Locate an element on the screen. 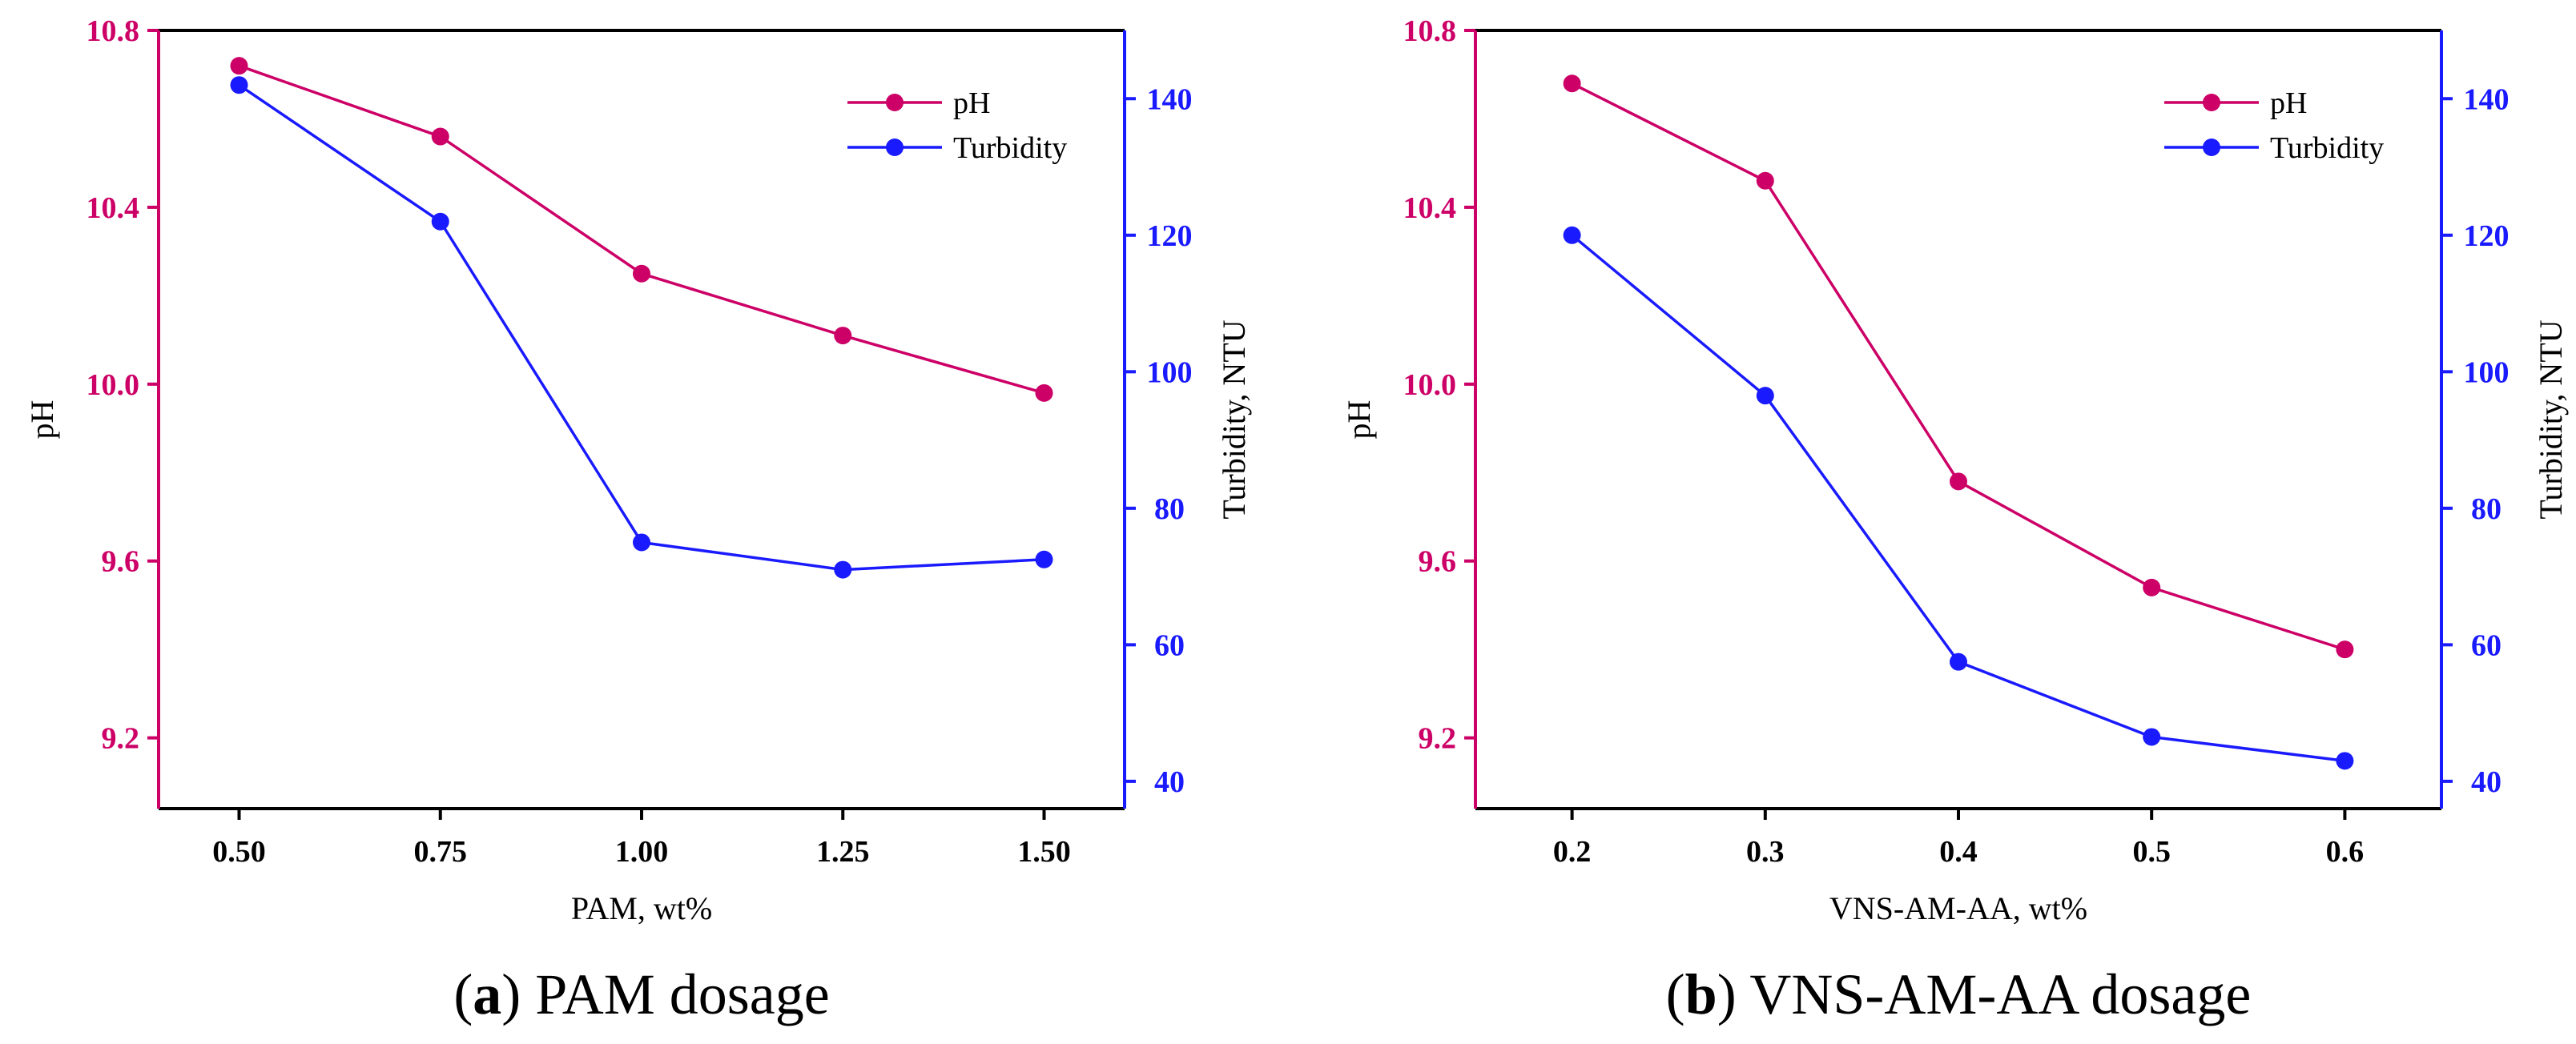  x-tick-label: 1.50 is located at coordinates (1044, 852).